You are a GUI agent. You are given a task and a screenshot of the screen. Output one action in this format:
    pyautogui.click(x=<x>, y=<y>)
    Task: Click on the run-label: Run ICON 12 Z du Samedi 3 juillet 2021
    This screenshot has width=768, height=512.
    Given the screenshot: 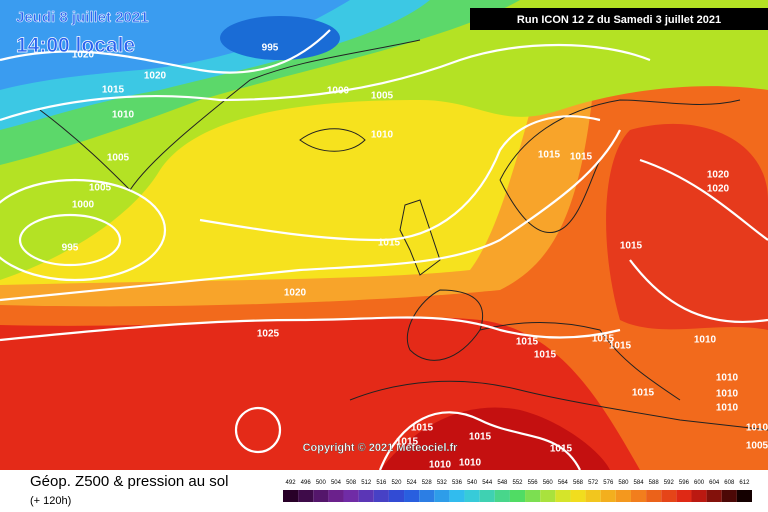 What is the action you would take?
    pyautogui.click(x=619, y=20)
    